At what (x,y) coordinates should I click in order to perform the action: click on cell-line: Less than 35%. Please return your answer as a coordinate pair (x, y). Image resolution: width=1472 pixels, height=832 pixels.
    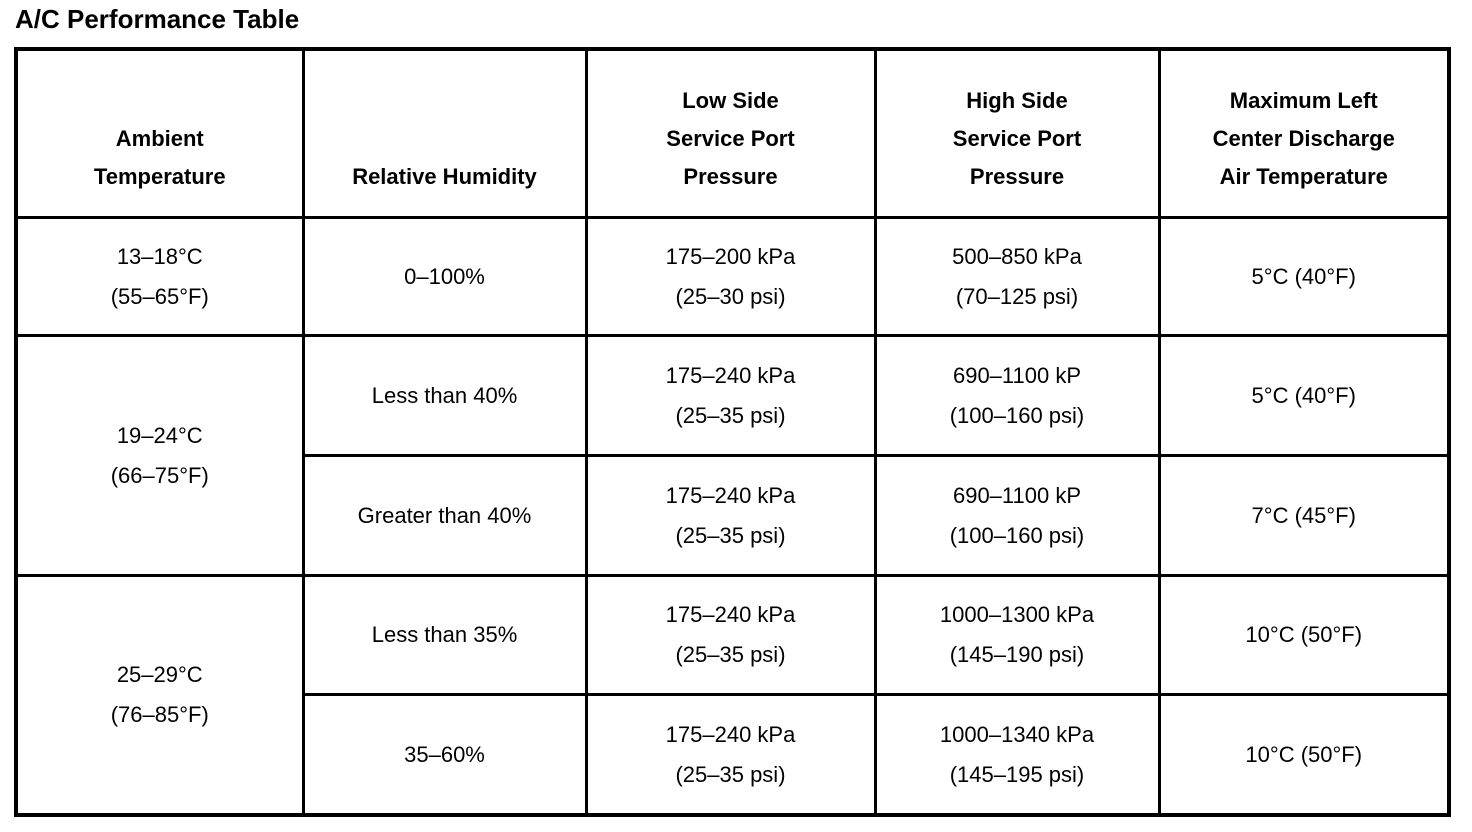
    Looking at the image, I should click on (444, 634).